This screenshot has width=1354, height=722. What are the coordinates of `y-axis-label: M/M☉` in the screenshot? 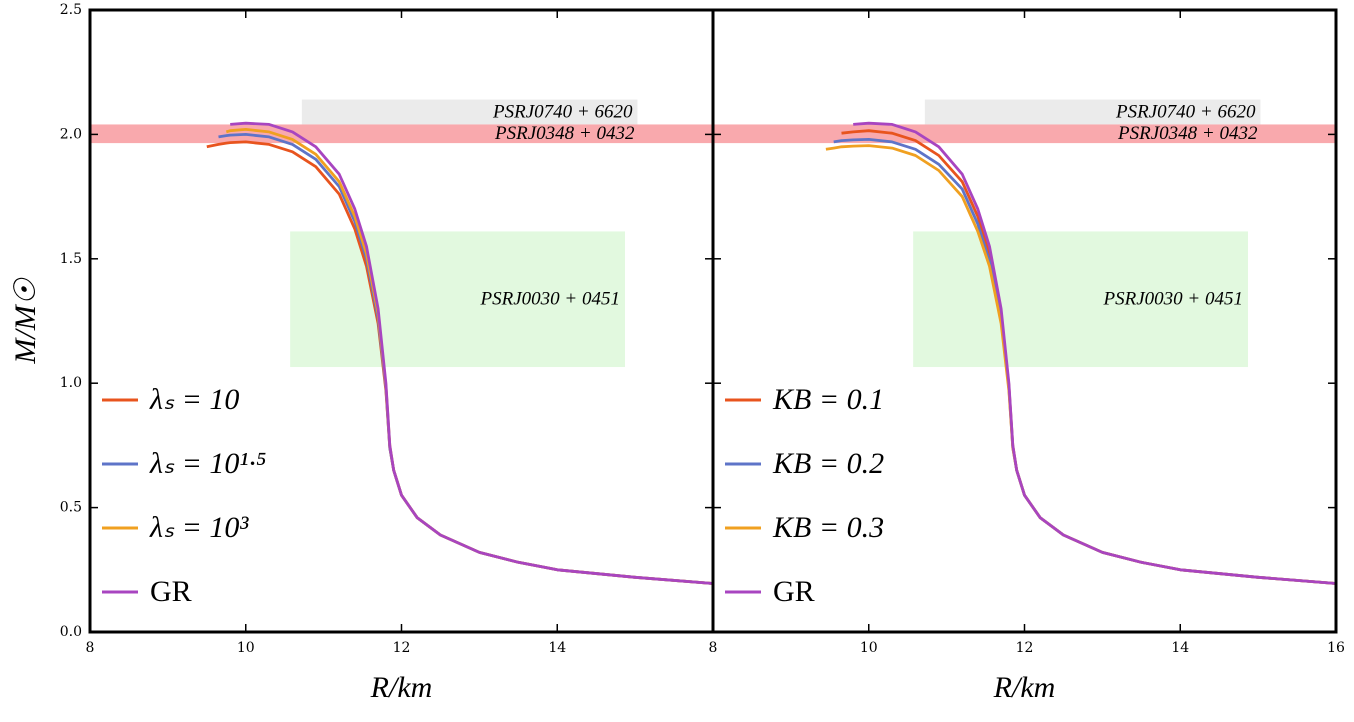 It's located at (25, 320).